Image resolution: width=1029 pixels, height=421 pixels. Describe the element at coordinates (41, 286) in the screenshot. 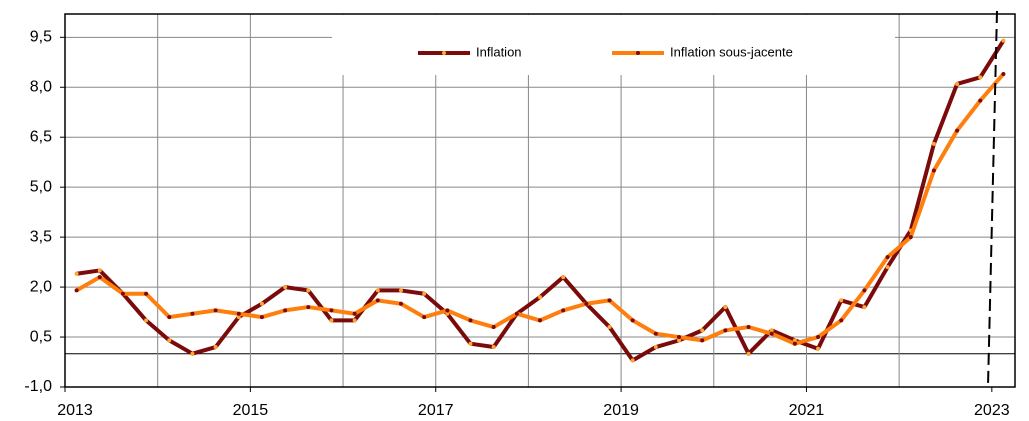

I see `y-tick-label: 2,0` at that location.